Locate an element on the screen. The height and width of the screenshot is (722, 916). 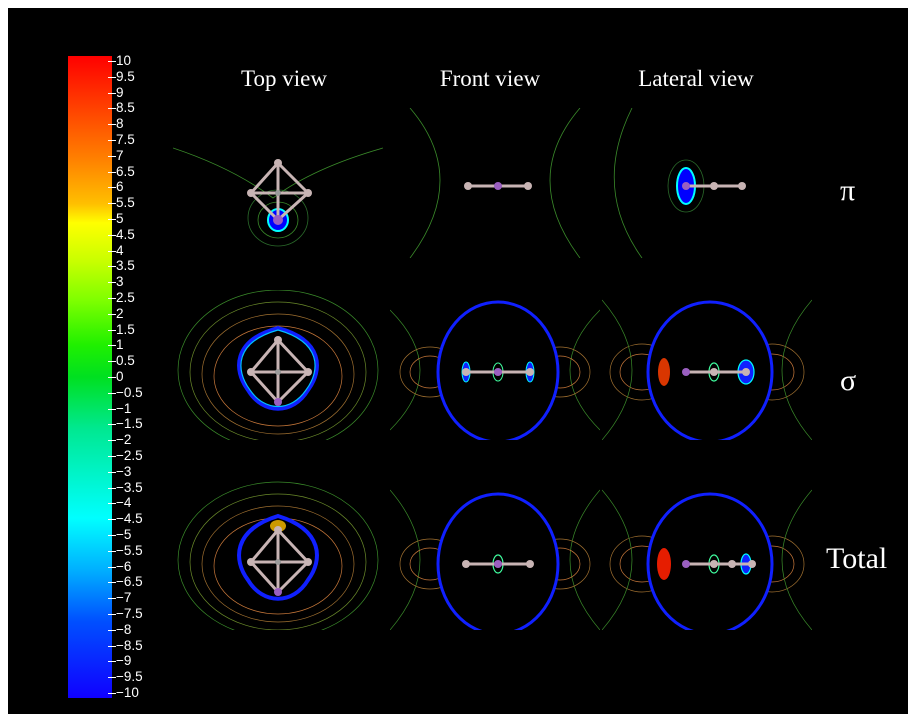
color-scale-tick-label: 1.5 is located at coordinates (125, 329).